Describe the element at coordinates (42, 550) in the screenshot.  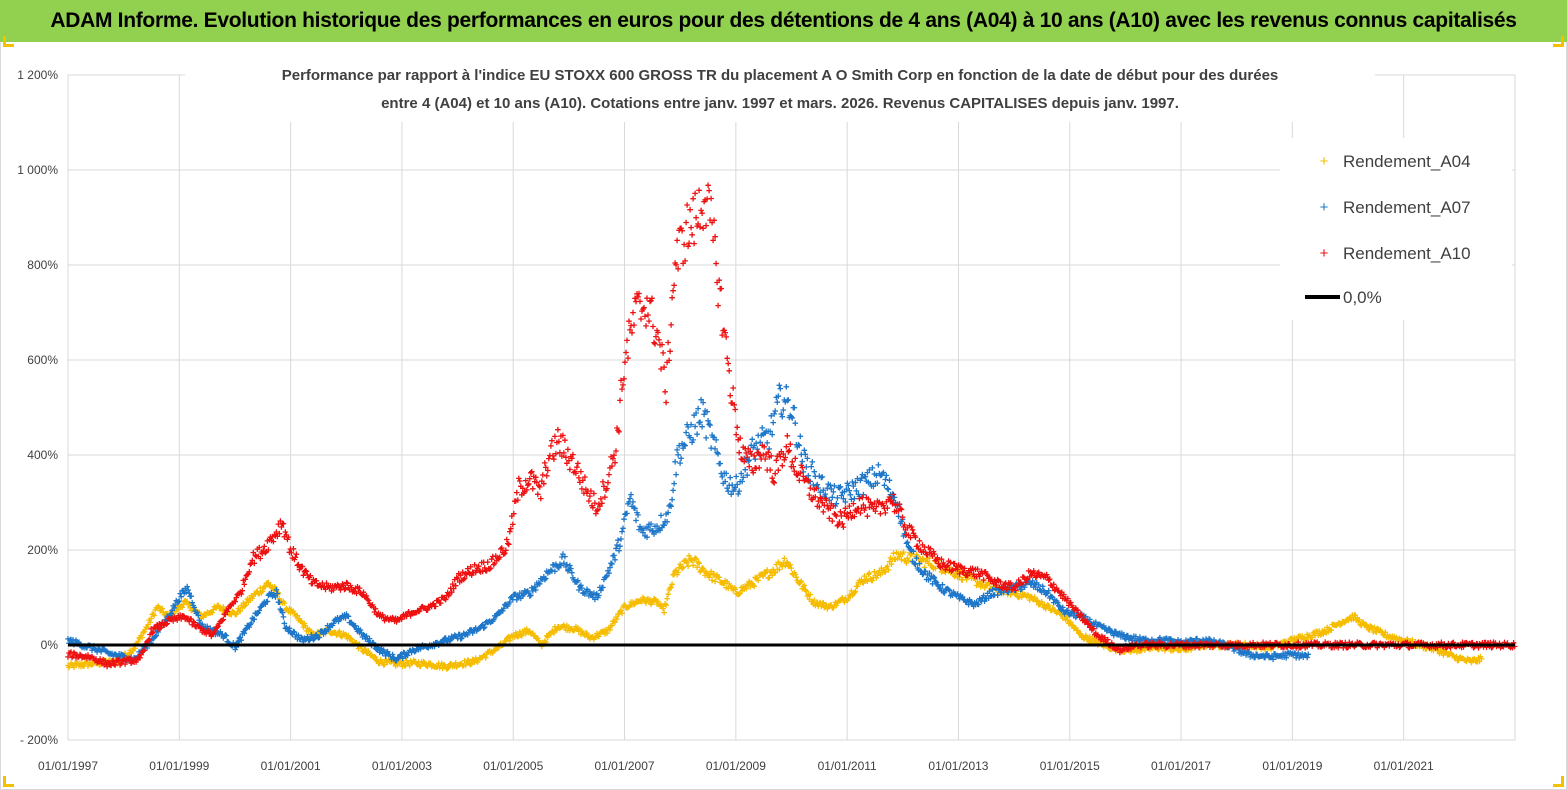
I see `y-tick-label: 200%` at that location.